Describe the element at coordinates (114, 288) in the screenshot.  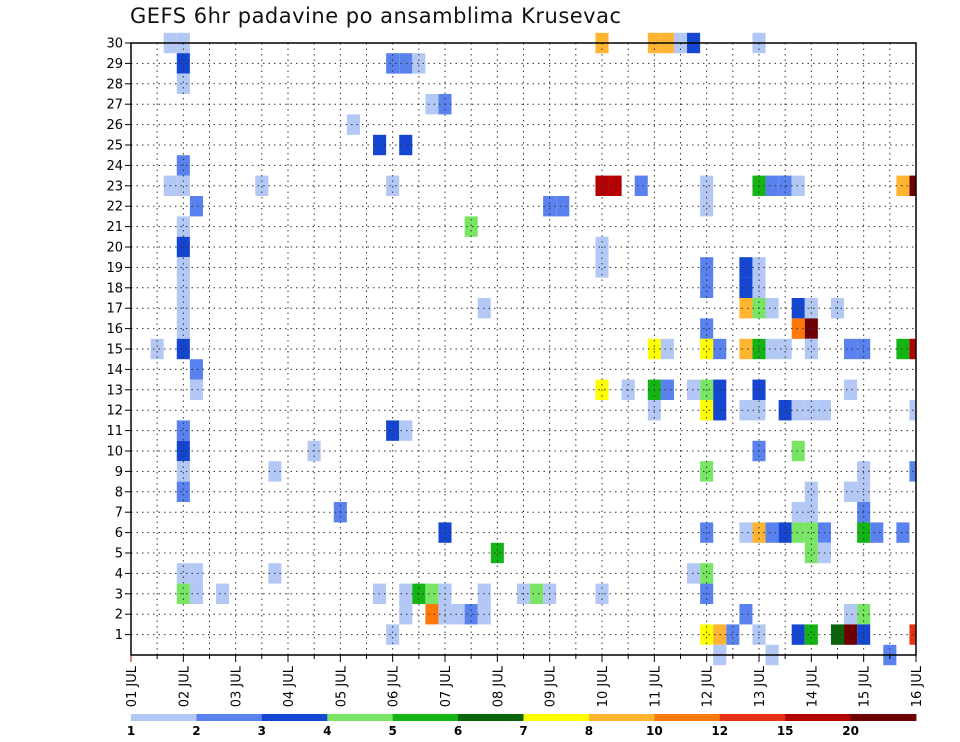
I see `y-tick-label-18: 18` at that location.